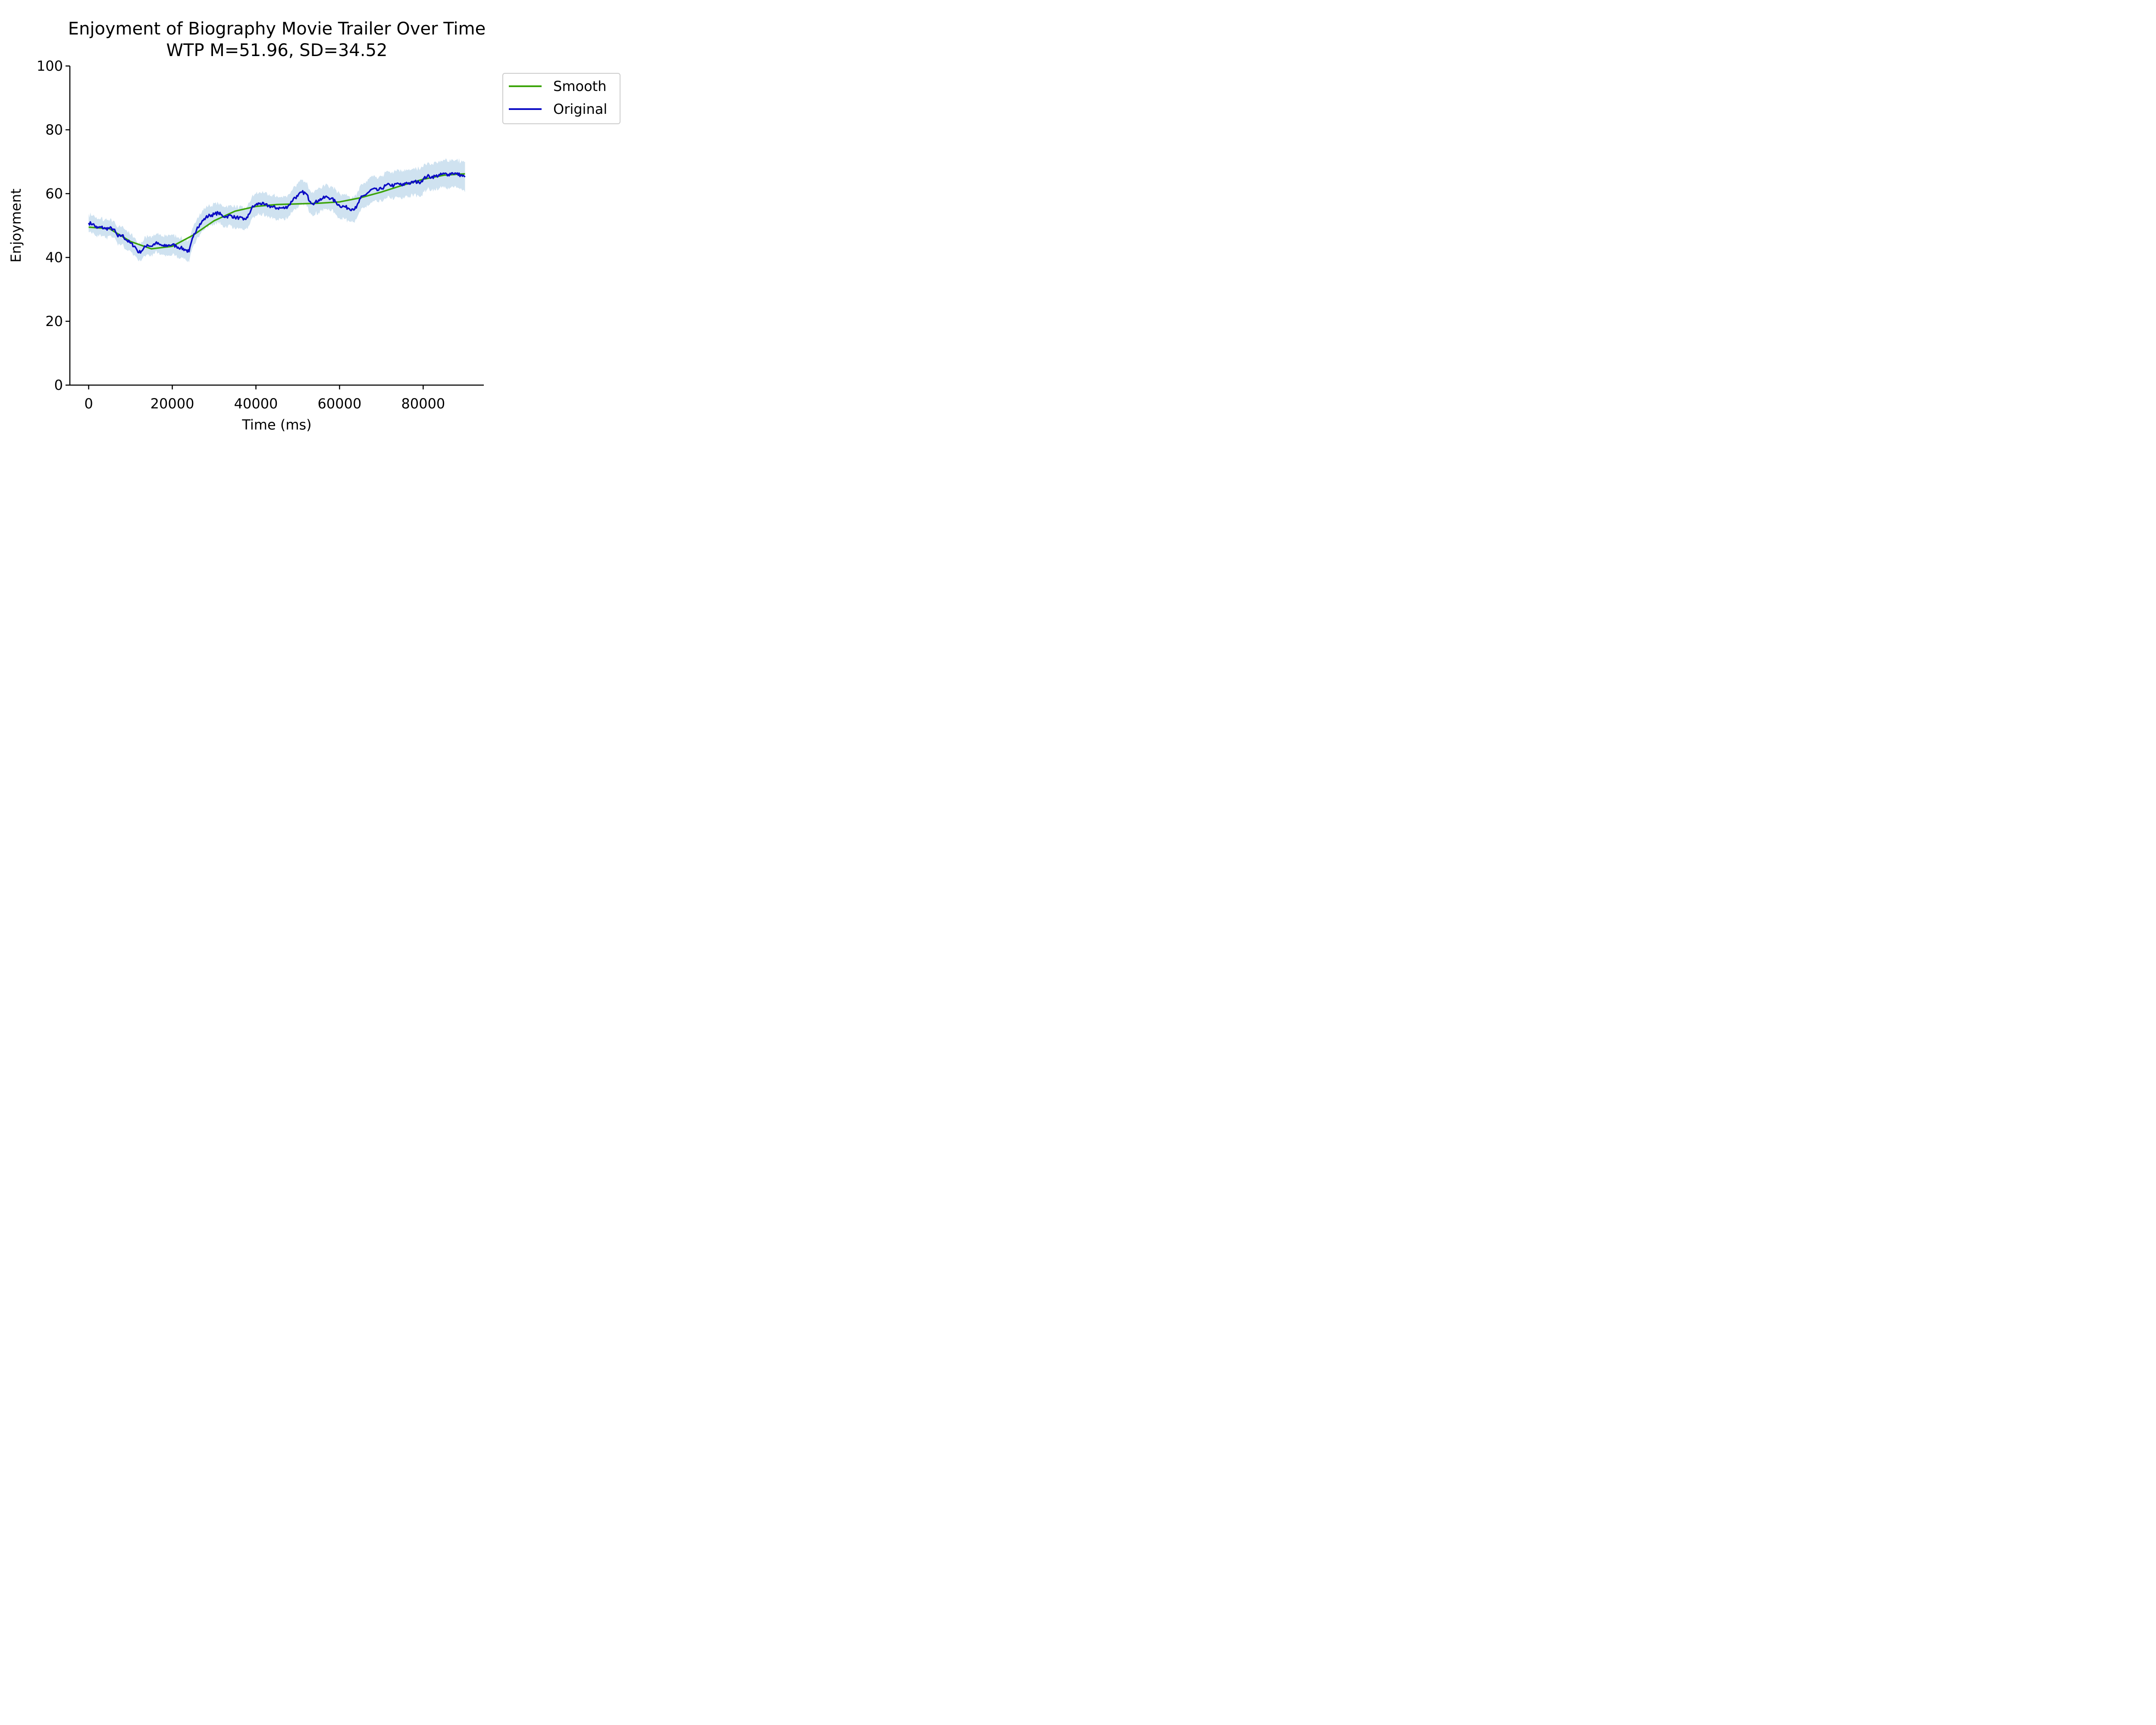 The image size is (2156, 1725). I want to click on plot-area, so click(277, 210).